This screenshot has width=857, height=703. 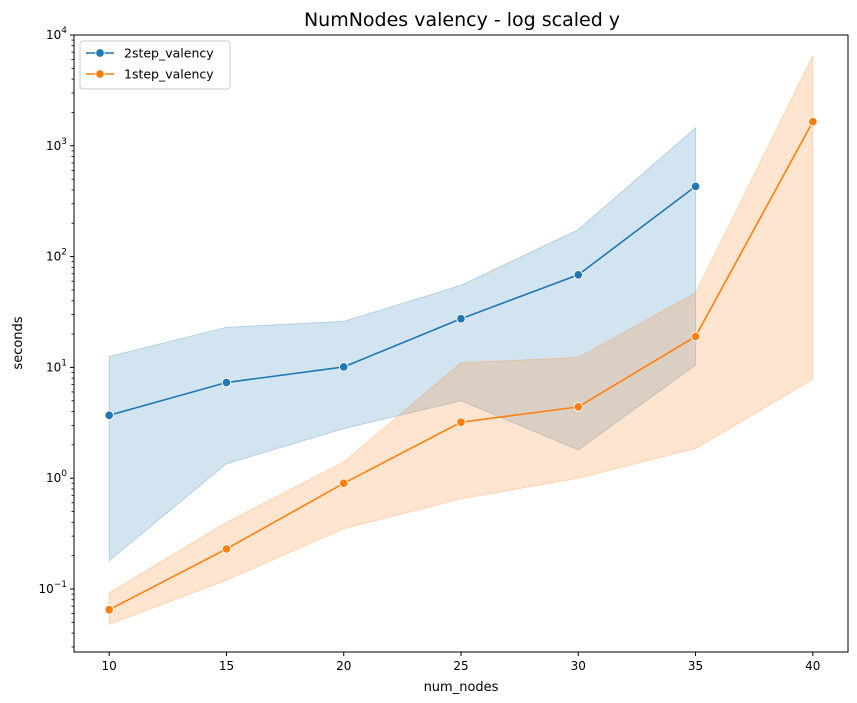 I want to click on x-tick-label: 35, so click(x=695, y=666).